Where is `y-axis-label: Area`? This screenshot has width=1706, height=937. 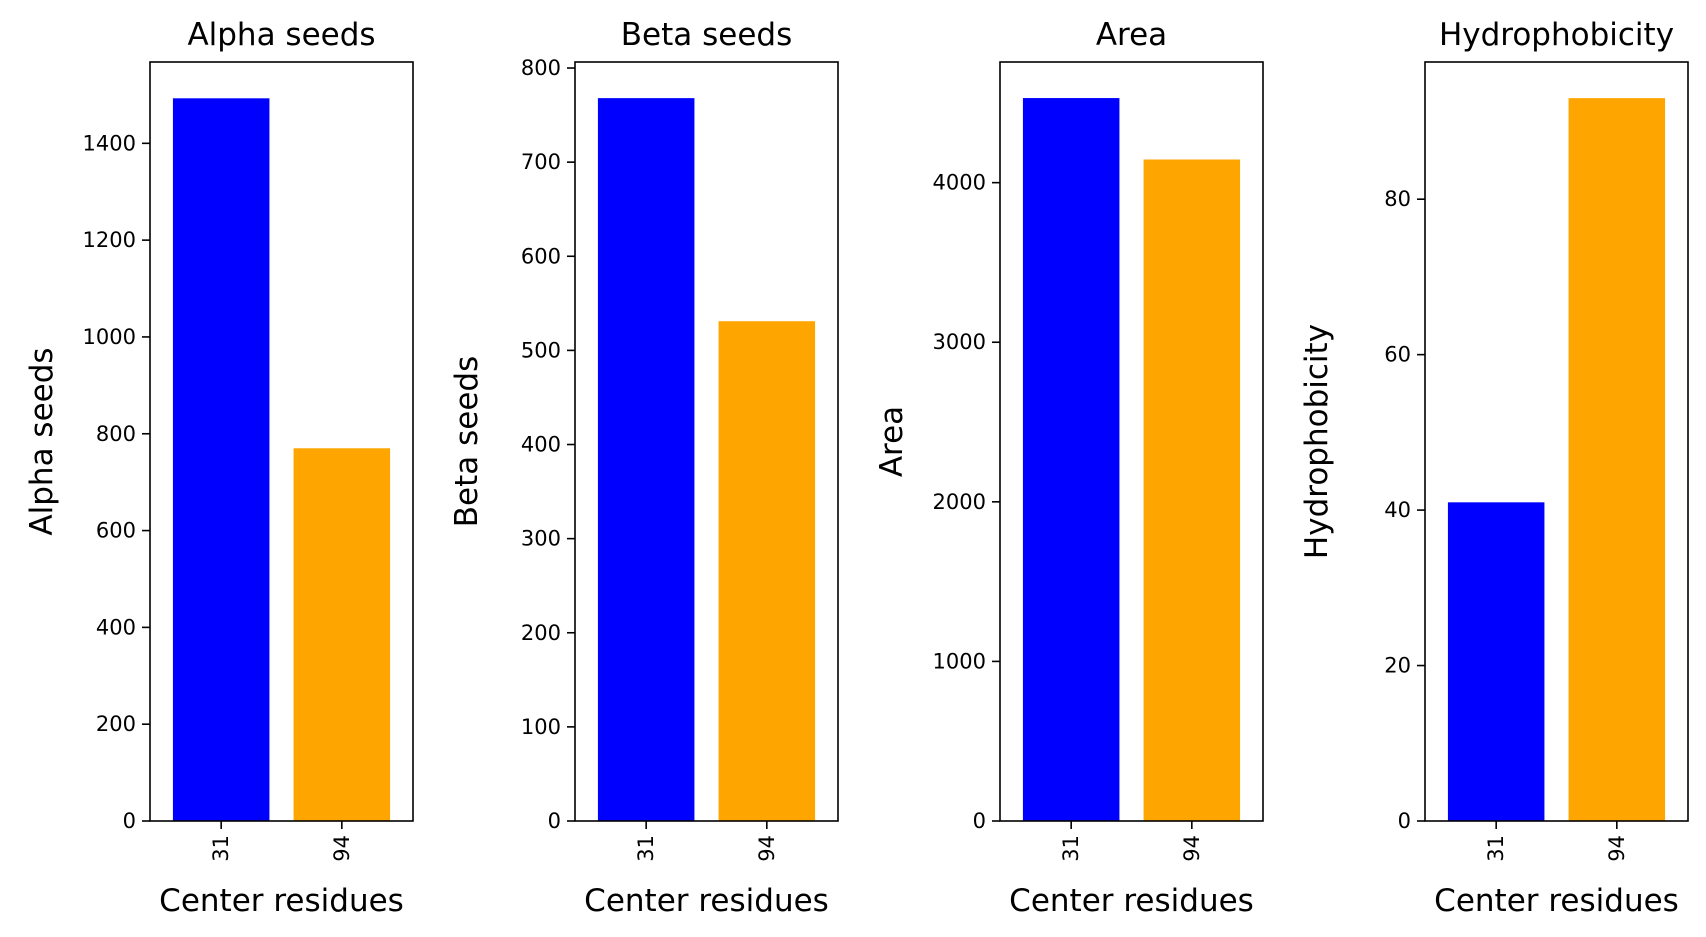 y-axis-label: Area is located at coordinates (892, 441).